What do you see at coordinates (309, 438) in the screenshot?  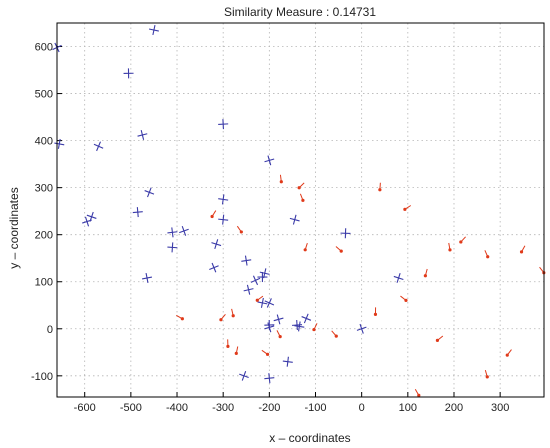 I see `x-axis-label: x – coordinates` at bounding box center [309, 438].